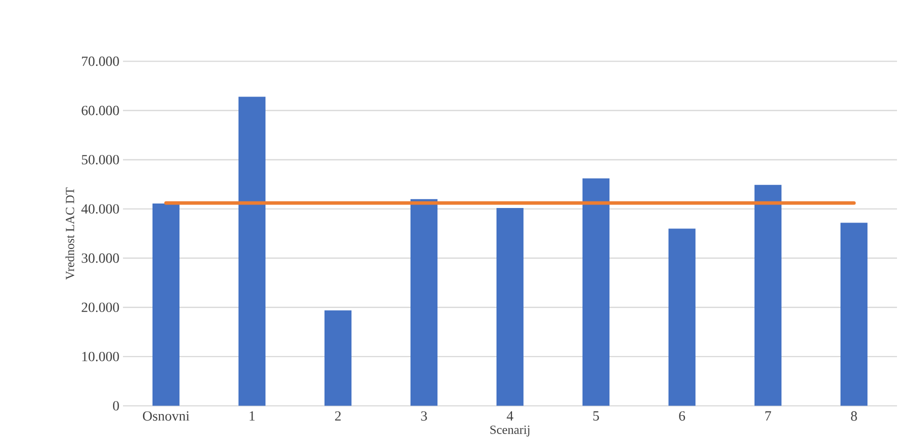  Describe the element at coordinates (100, 307) in the screenshot. I see `y-tick-label: 20.000` at that location.